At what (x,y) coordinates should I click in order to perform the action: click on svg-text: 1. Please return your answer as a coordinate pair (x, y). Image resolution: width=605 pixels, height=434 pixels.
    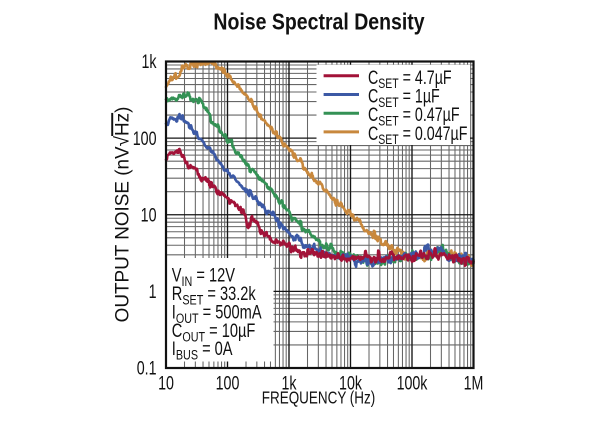
    Looking at the image, I should click on (153, 292).